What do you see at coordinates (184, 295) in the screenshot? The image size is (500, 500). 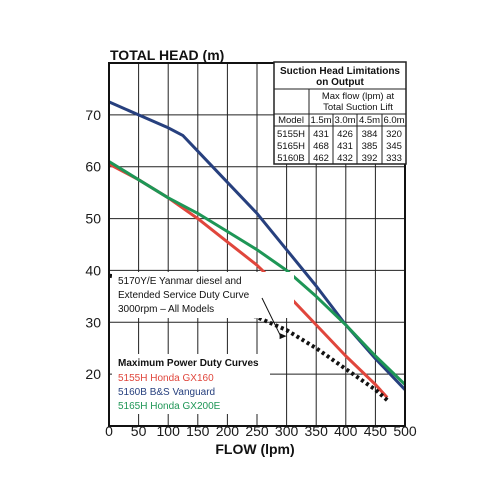 I see `annotation-line-2: Extended Service Duty Curve` at bounding box center [184, 295].